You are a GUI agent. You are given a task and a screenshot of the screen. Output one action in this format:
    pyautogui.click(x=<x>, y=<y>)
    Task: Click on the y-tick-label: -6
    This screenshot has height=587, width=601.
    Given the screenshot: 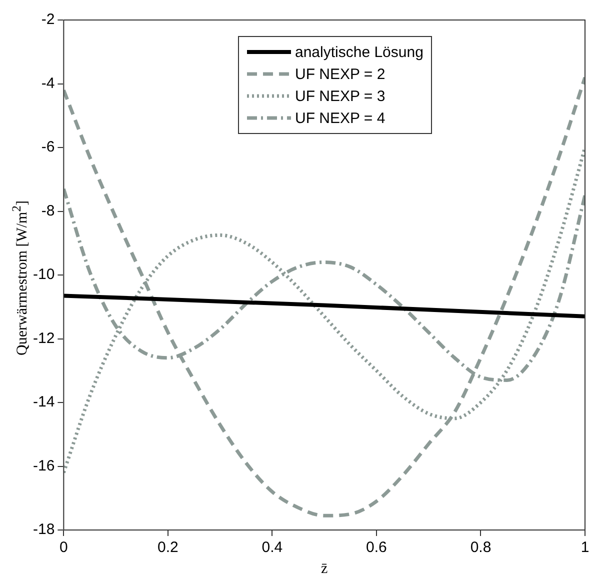 What is the action you would take?
    pyautogui.click(x=48, y=147)
    